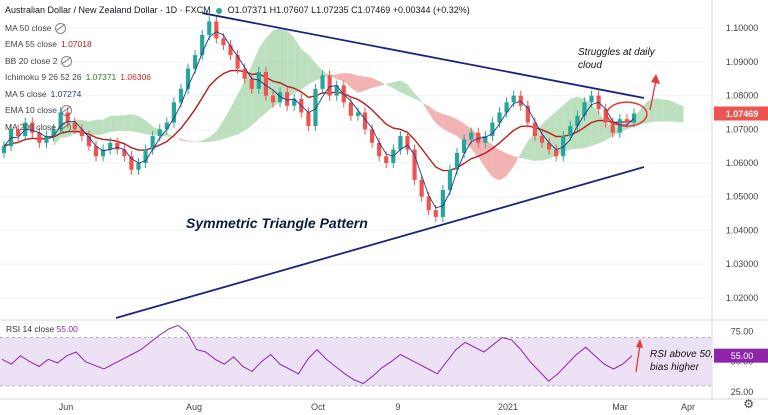 This screenshot has height=415, width=768. I want to click on legend-value-2: 1.06306, so click(136, 77).